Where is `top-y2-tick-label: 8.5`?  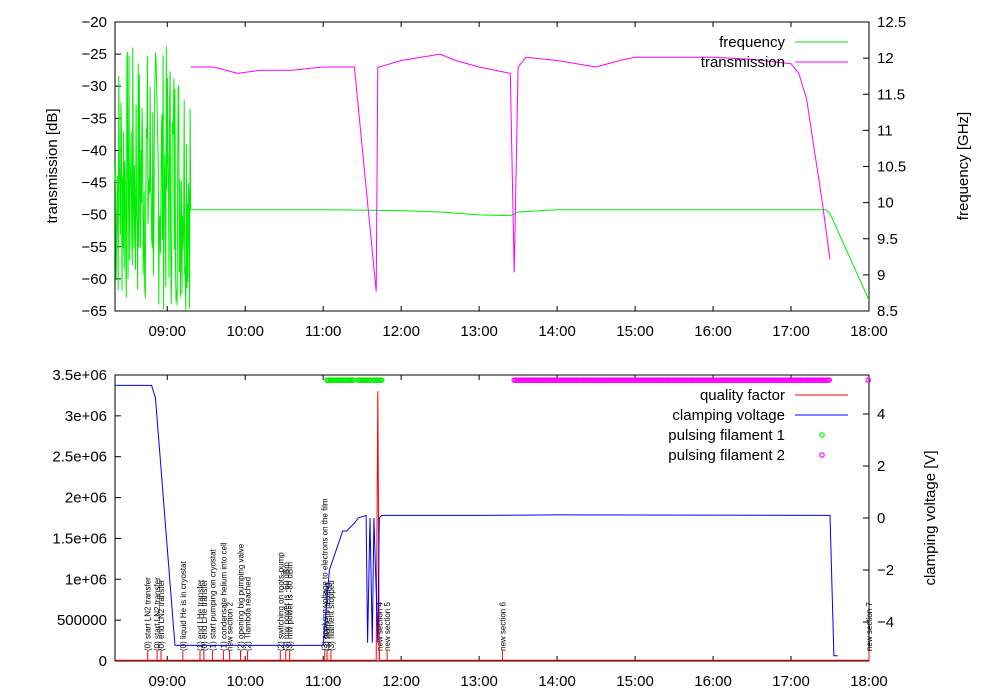 top-y2-tick-label: 8.5 is located at coordinates (887, 311).